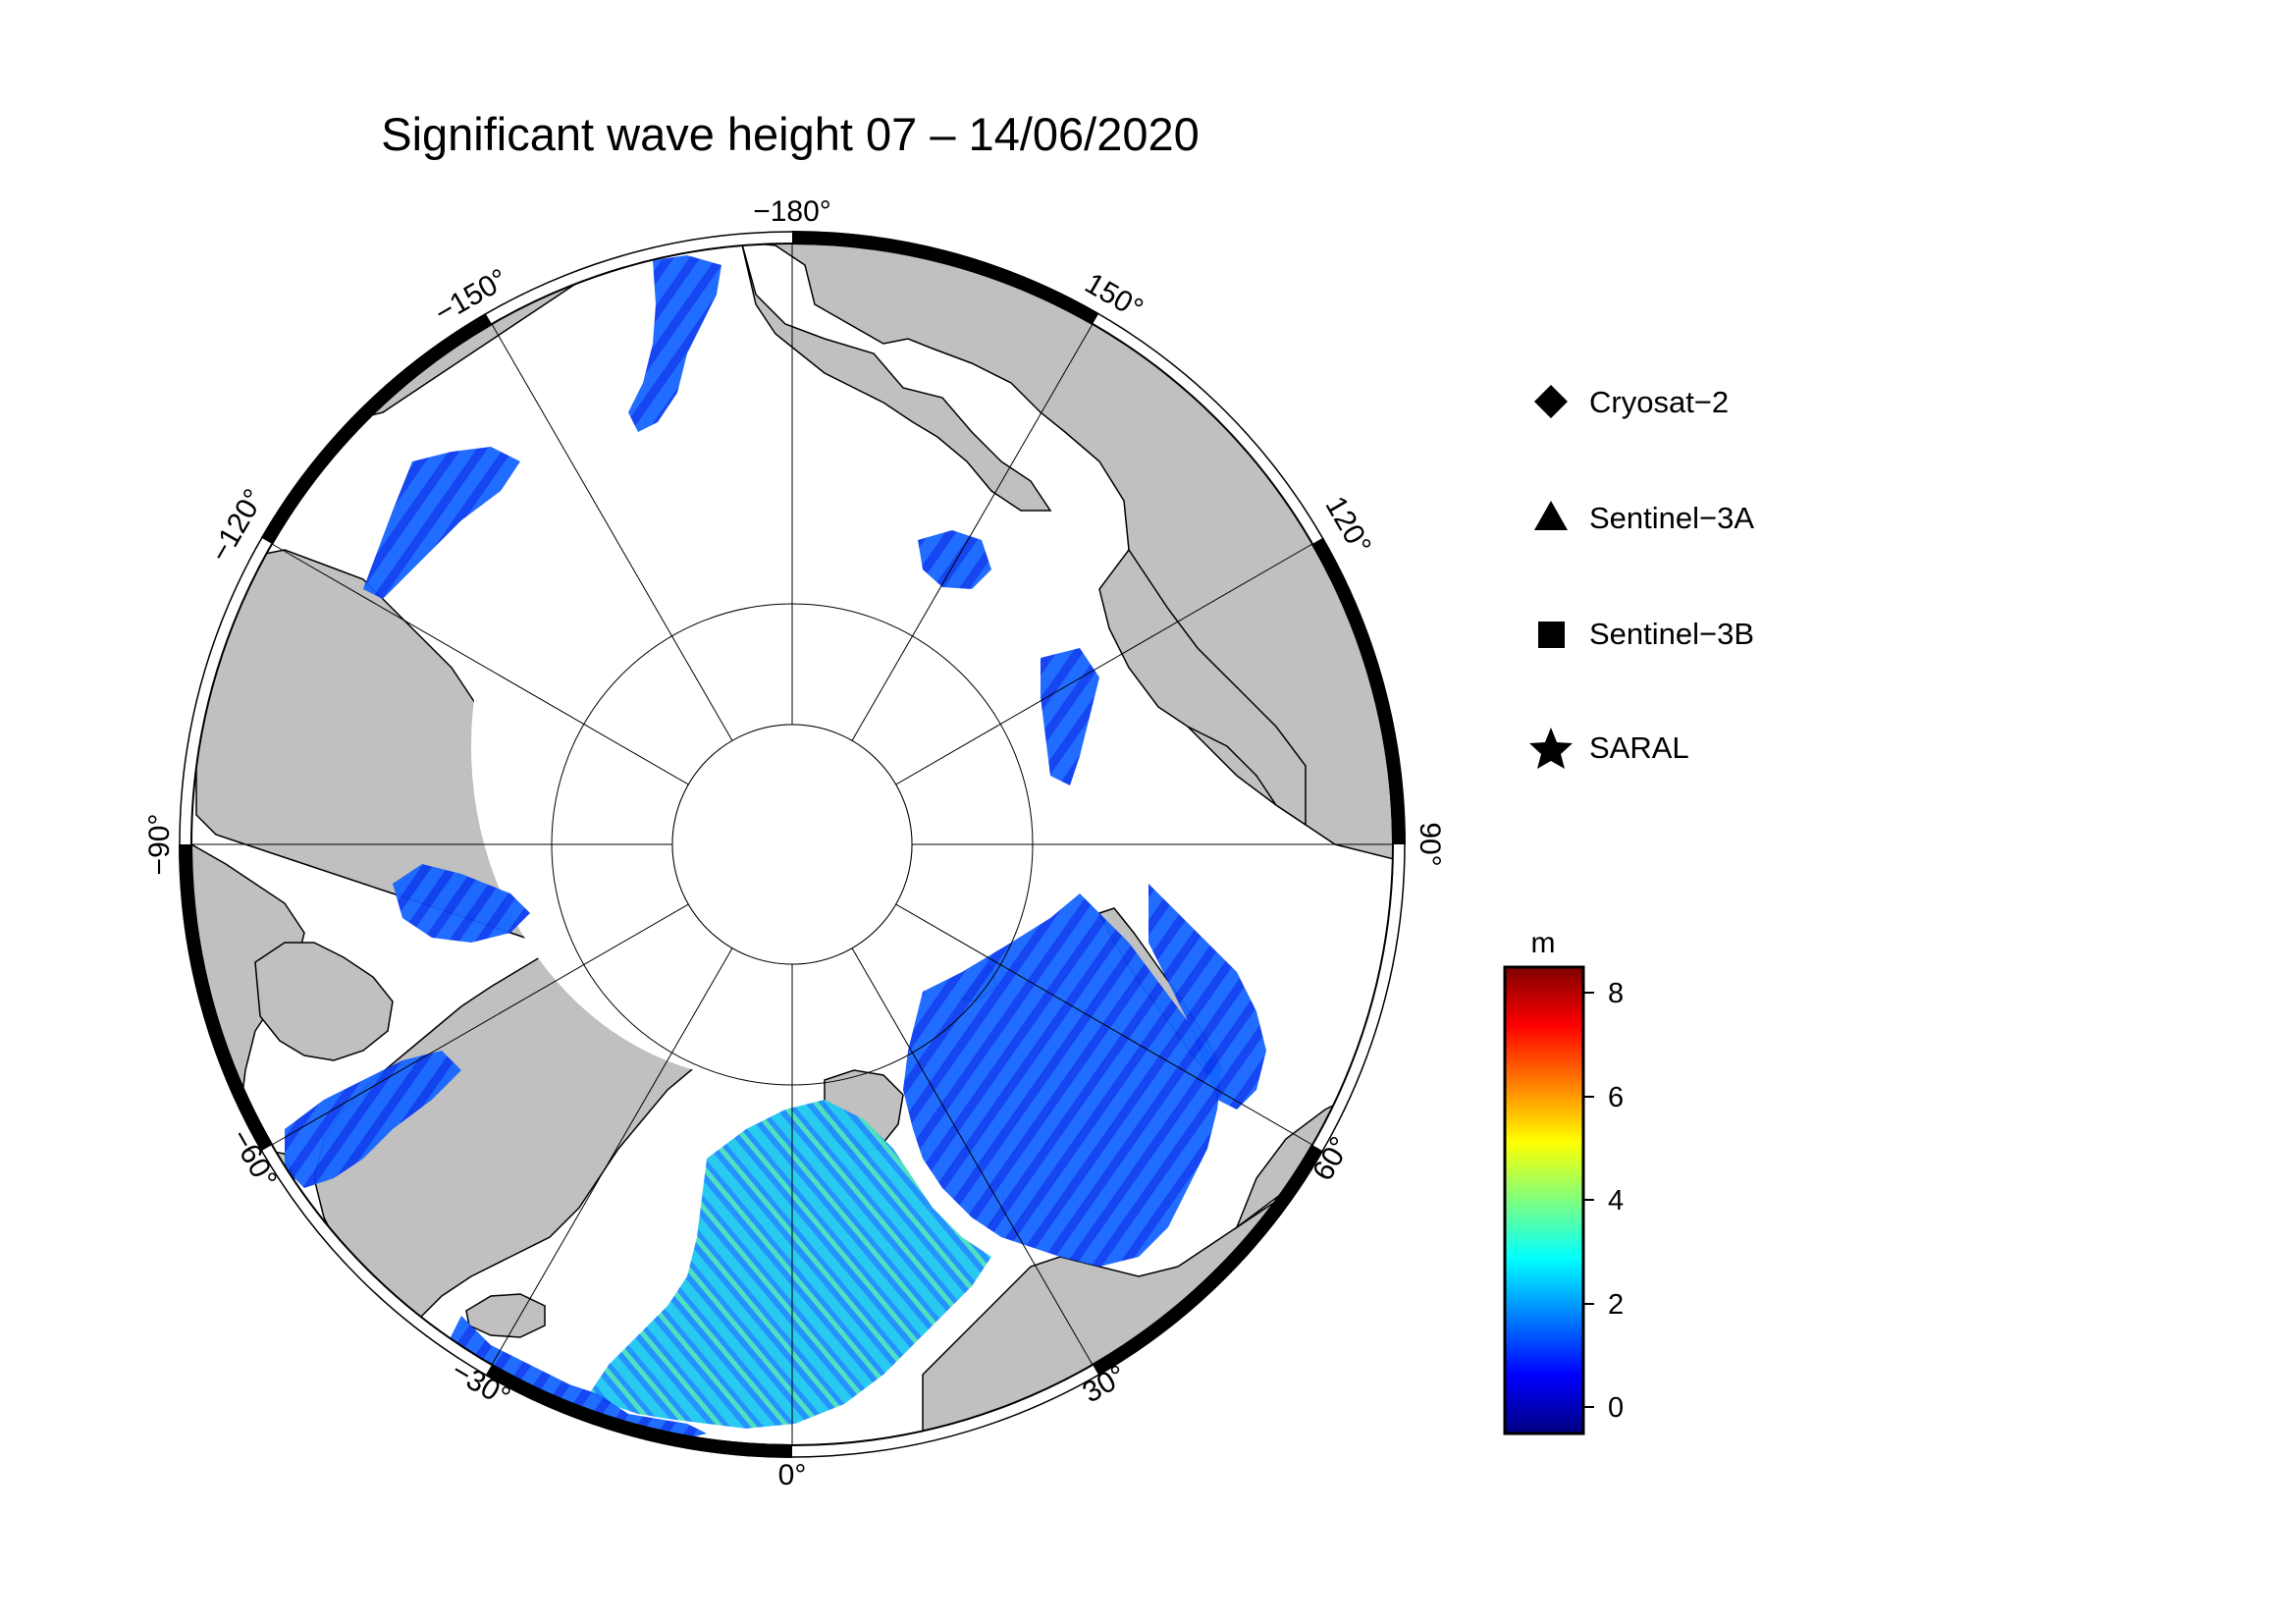  I want to click on swath-laptev, so click(1070, 716).